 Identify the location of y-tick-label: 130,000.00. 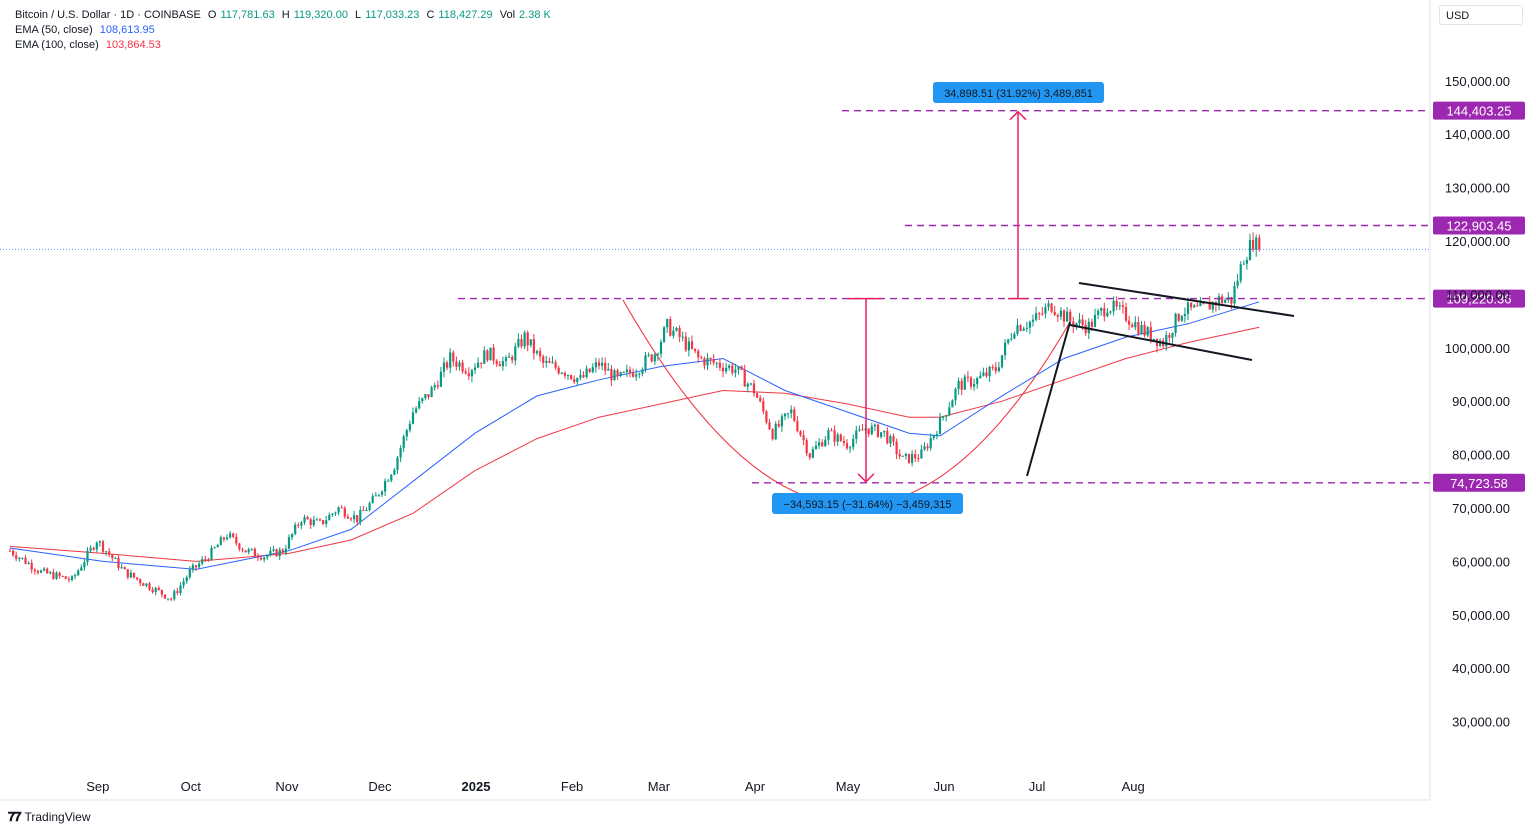
(1477, 188).